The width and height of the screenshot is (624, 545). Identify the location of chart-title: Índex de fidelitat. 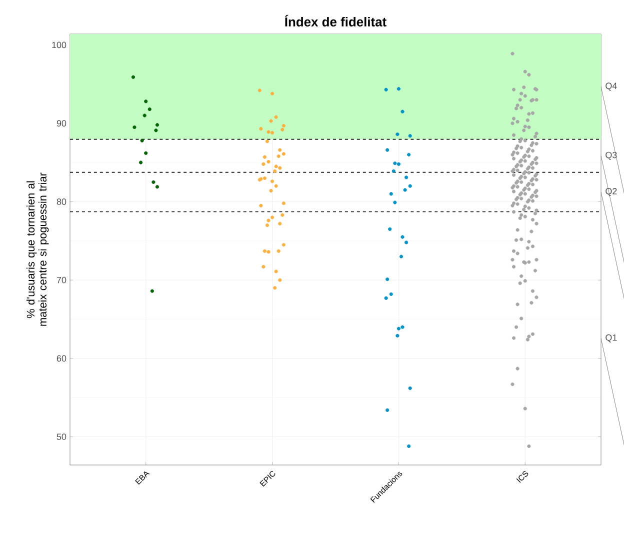
(335, 20).